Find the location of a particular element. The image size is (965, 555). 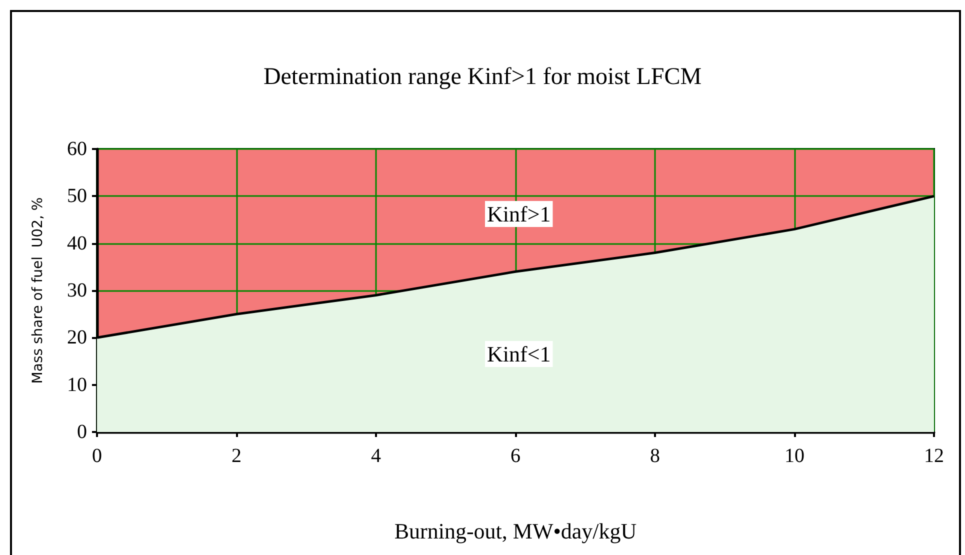

x-tick-label: 4 is located at coordinates (376, 456).